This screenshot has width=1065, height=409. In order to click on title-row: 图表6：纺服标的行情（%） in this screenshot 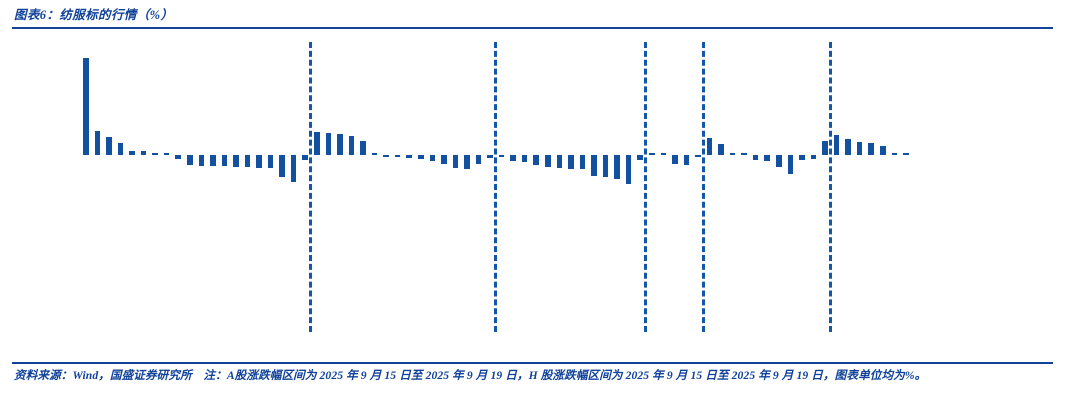, I will do `click(532, 13)`.